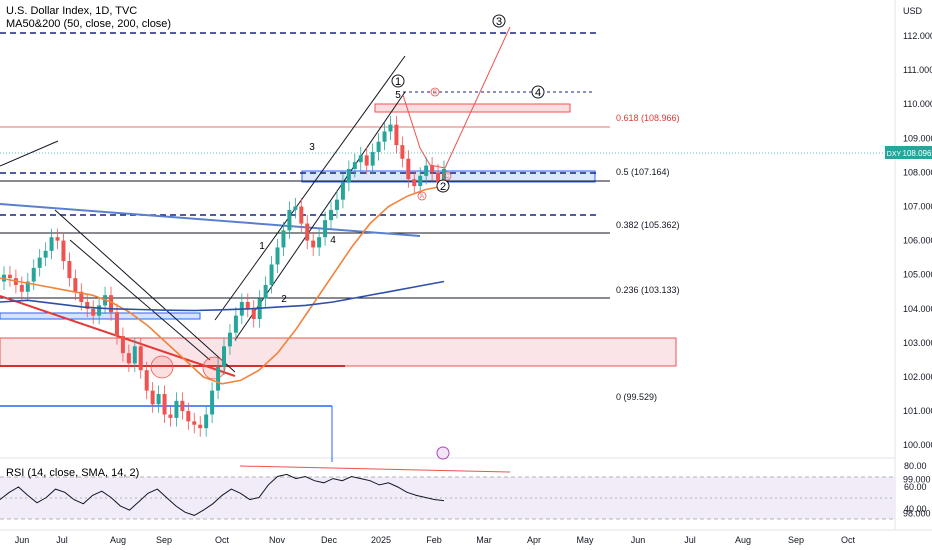  I want to click on wave-label-text-c: C, so click(447, 177).